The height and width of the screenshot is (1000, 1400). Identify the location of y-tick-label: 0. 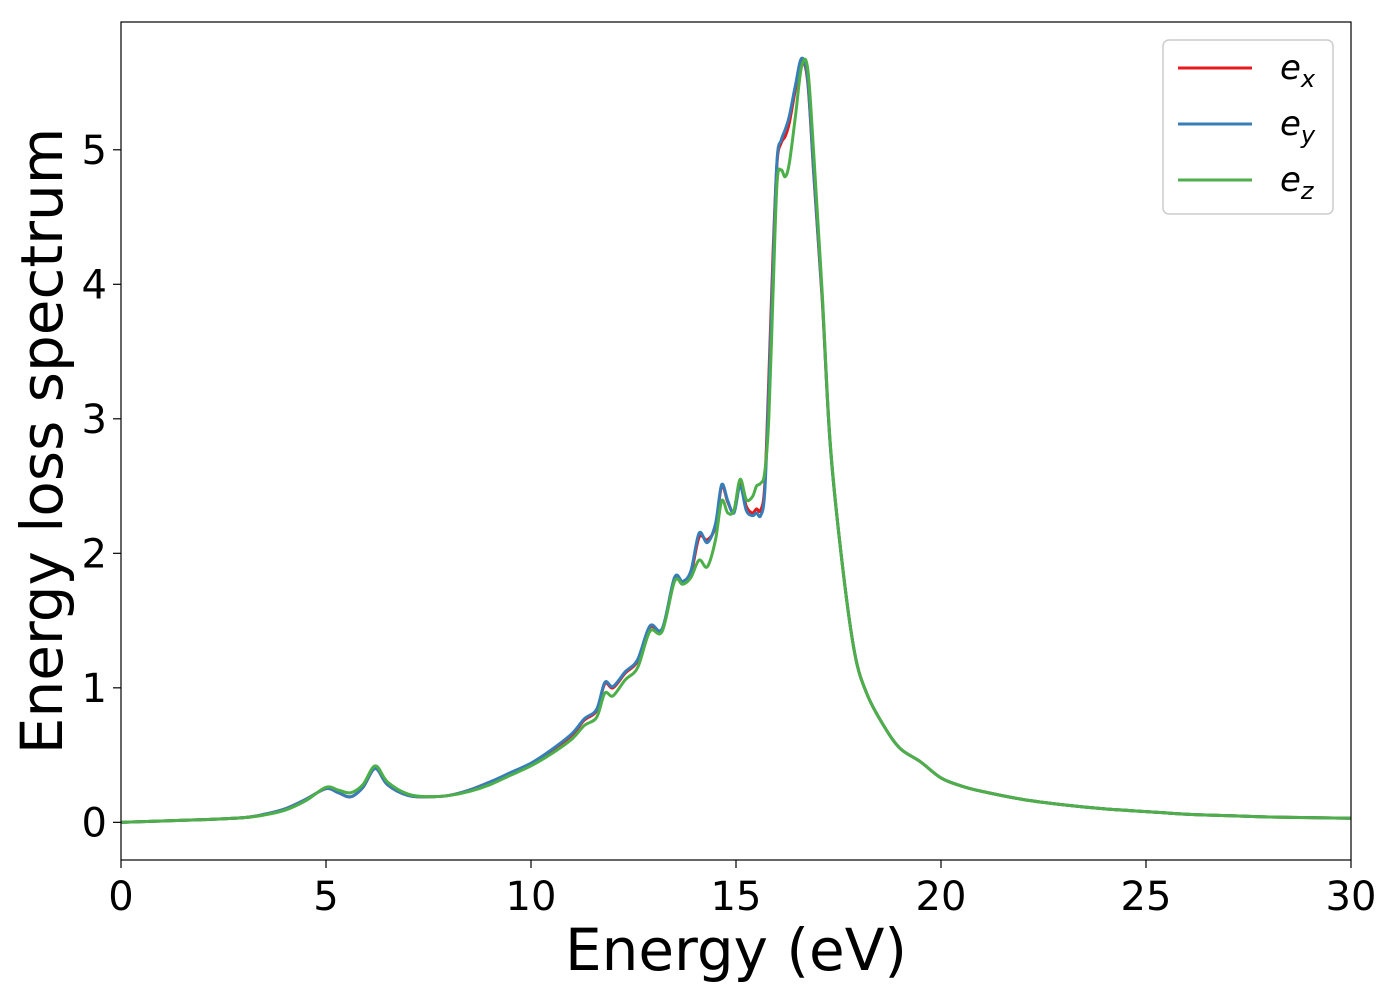
(94, 823).